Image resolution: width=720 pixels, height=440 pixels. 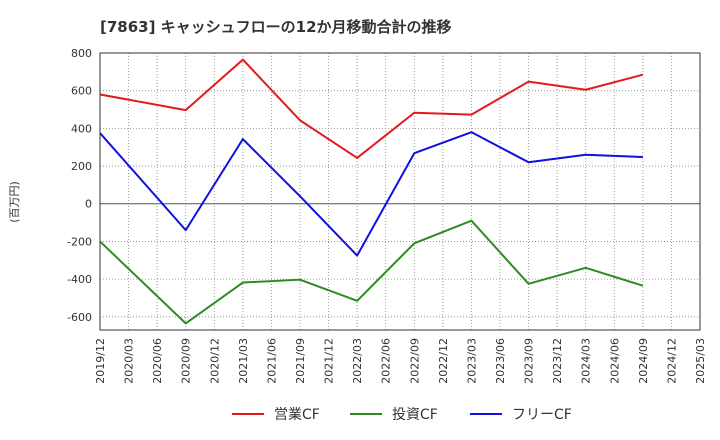 I want to click on y-axis-ticks: 800 600 400 200 0 -200 -400 -600, so click(x=79, y=185).